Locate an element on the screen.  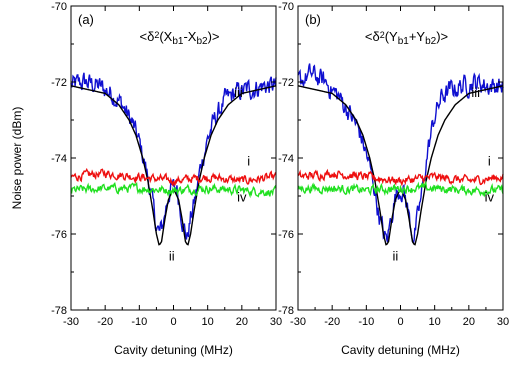
panel-title-part: +Y is located at coordinates (417, 36).